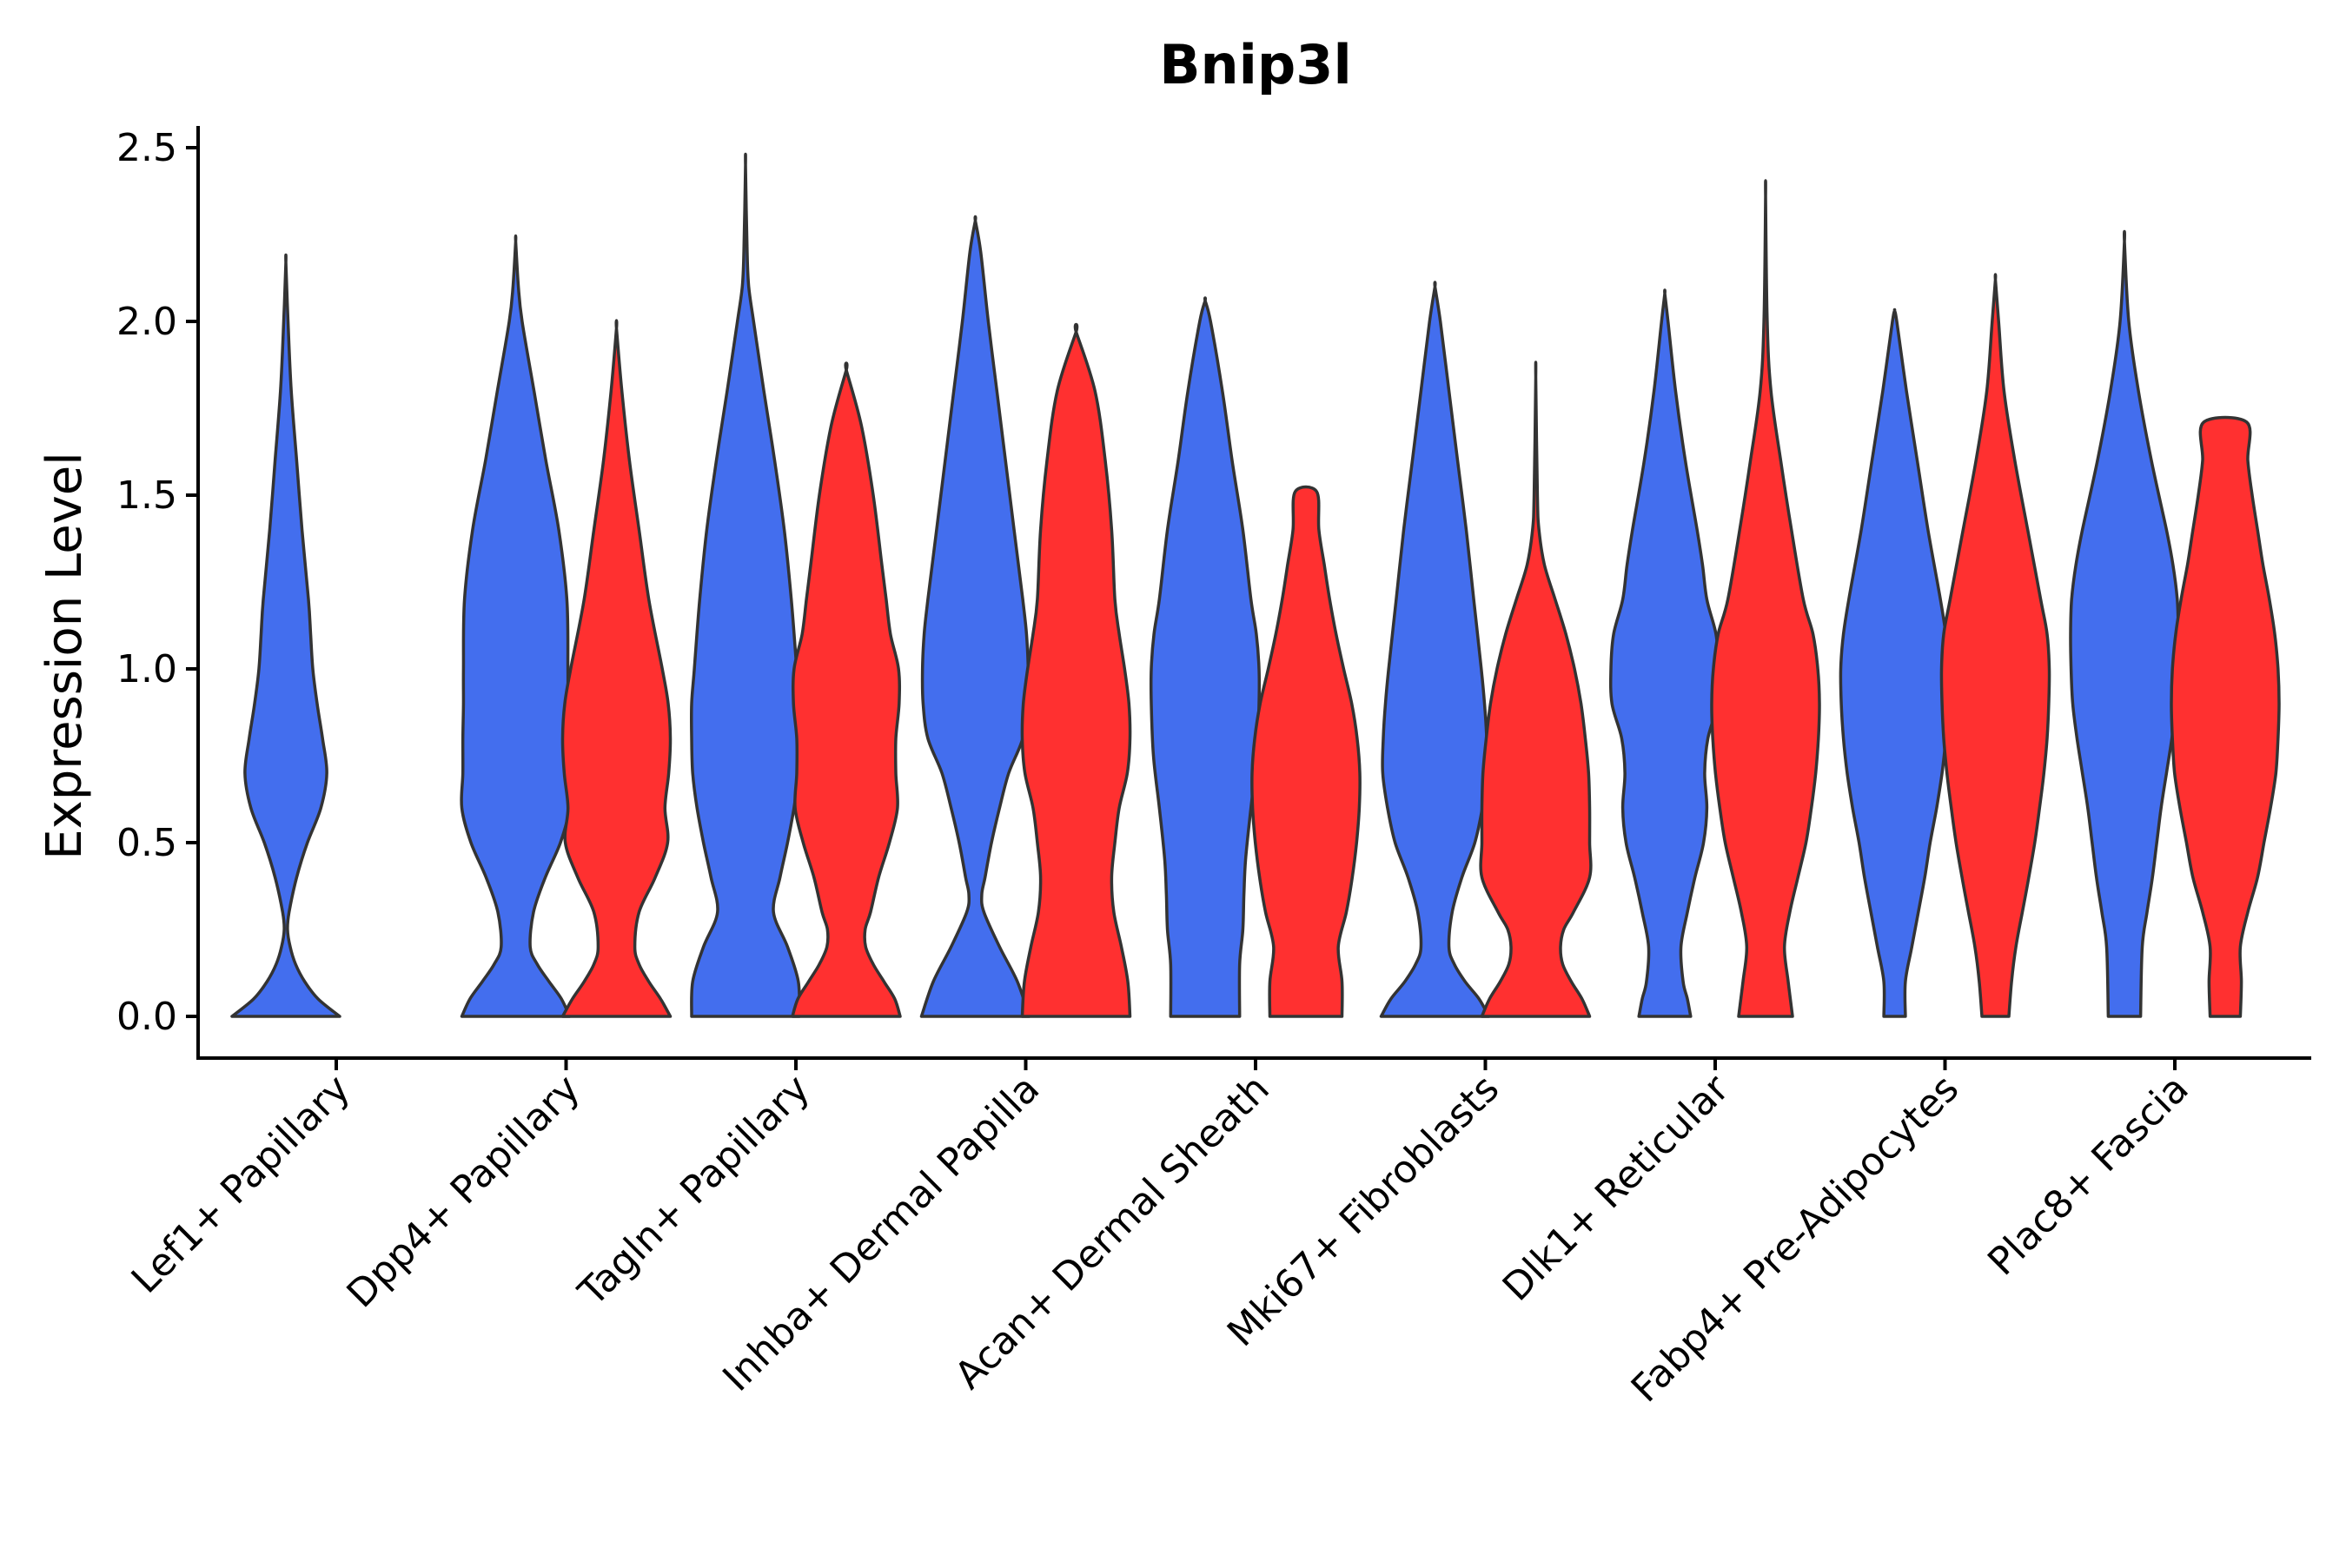 The width and height of the screenshot is (2346, 1568). Describe the element at coordinates (1895, 663) in the screenshot. I see `violin-fabp4-pre-adipocytes-blue` at that location.